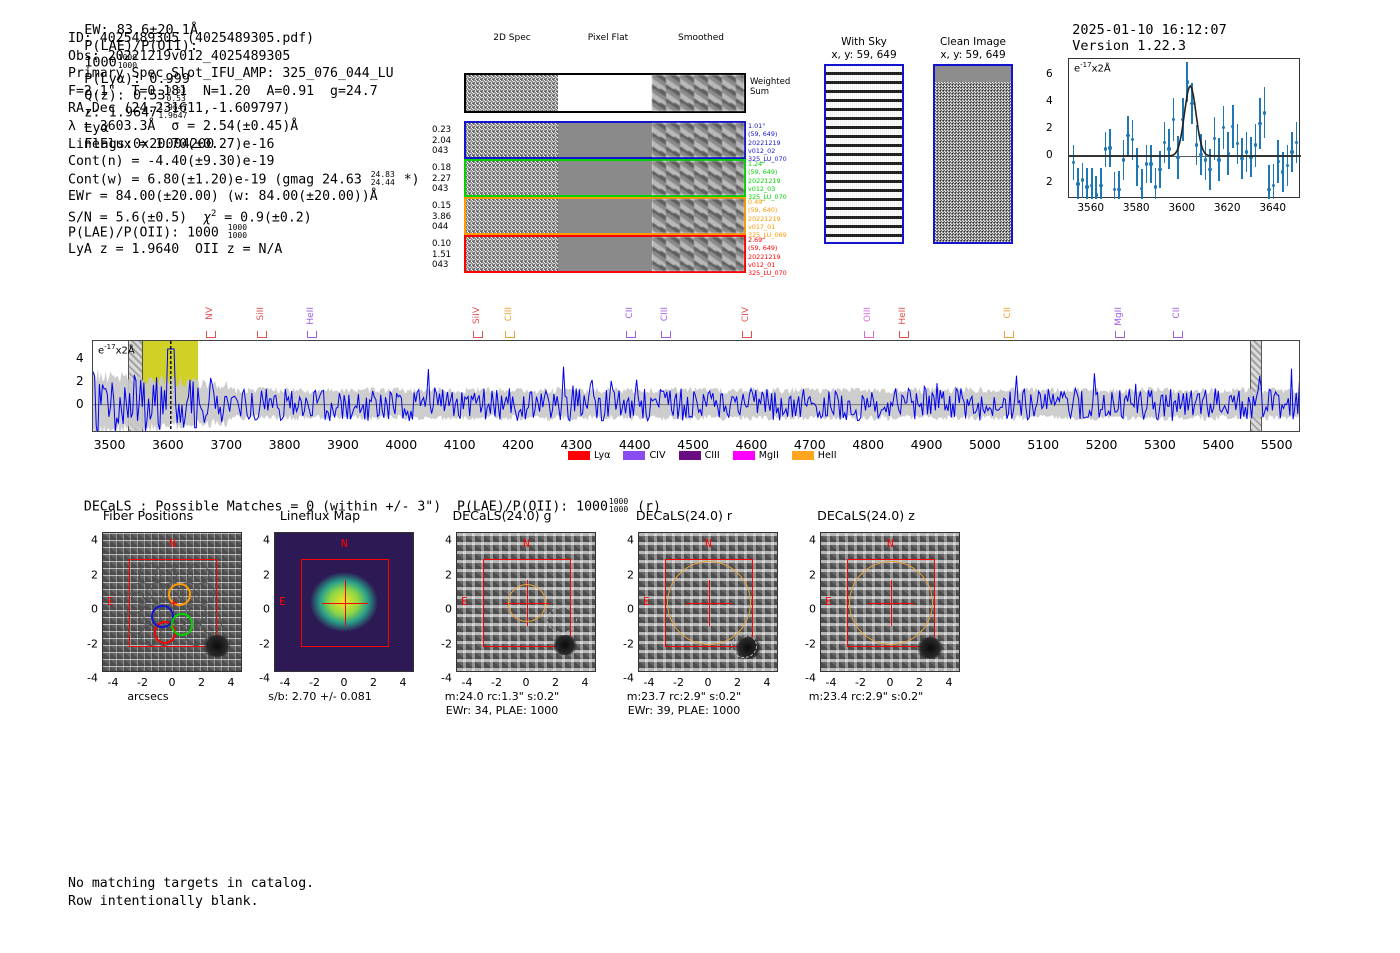 This screenshot has width=1400, height=953. What do you see at coordinates (866, 515) in the screenshot?
I see `cutout-title: DECaLS(24.0) z` at bounding box center [866, 515].